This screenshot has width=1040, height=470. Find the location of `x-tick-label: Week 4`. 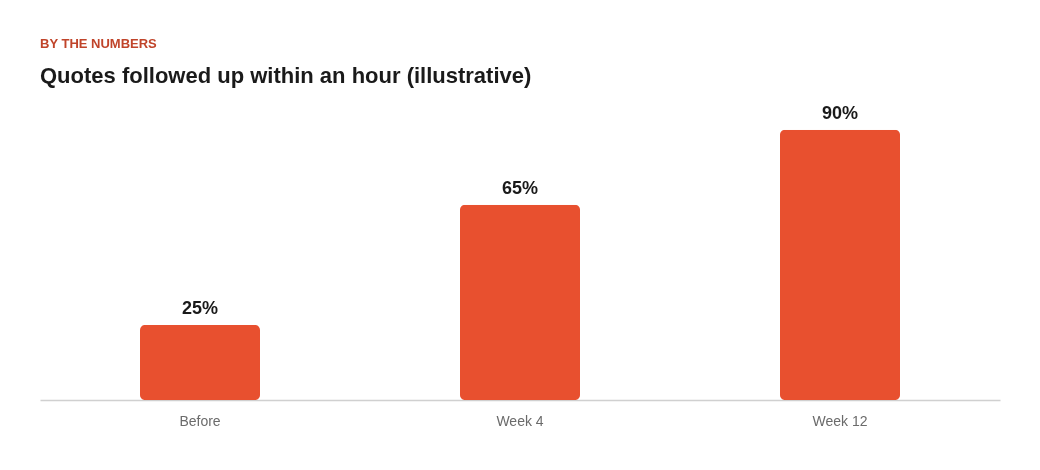

x-tick-label: Week 4 is located at coordinates (520, 420).